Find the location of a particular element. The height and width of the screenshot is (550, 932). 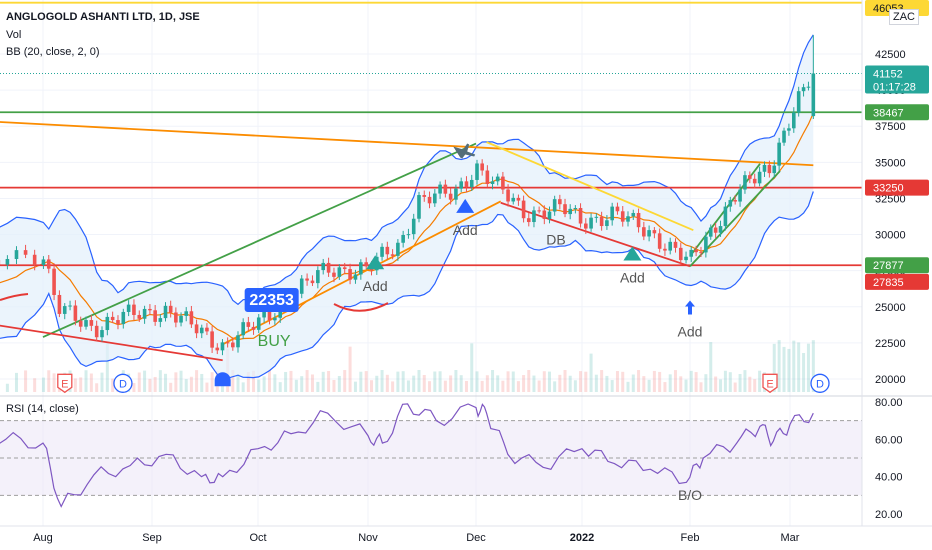

time-tick-label: Nov is located at coordinates (368, 538).